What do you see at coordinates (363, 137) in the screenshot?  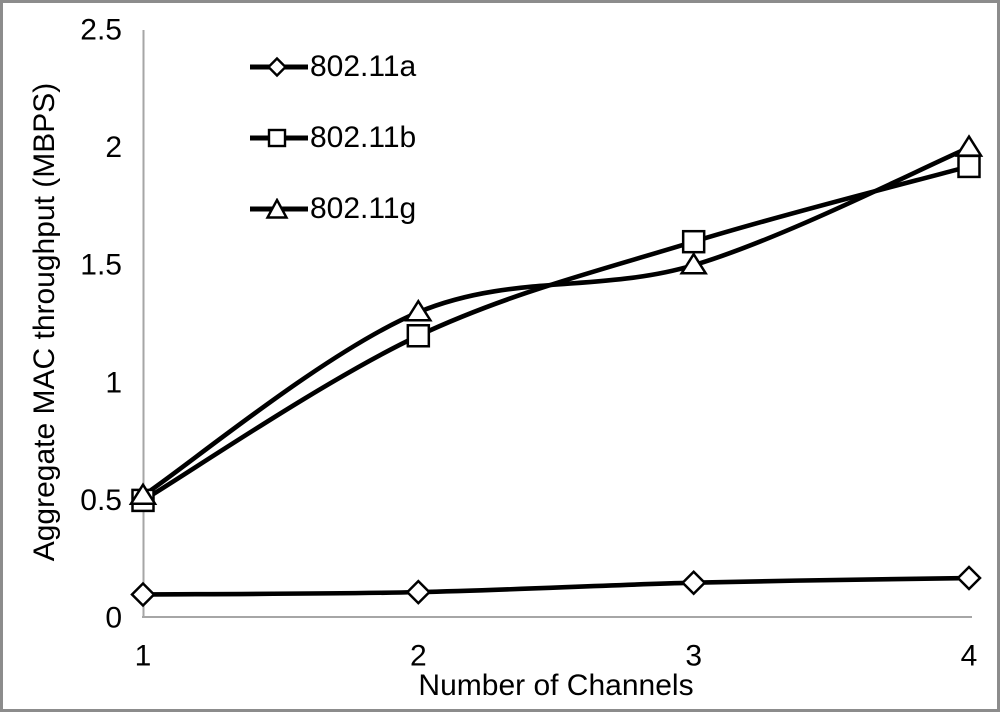 I see `legend-label: 802.11b` at bounding box center [363, 137].